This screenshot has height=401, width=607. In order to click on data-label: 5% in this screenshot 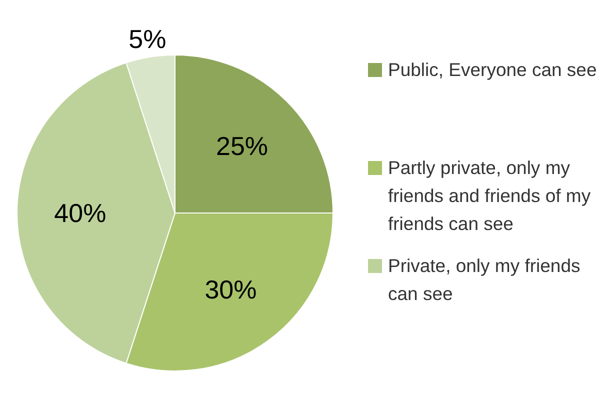, I will do `click(147, 39)`.